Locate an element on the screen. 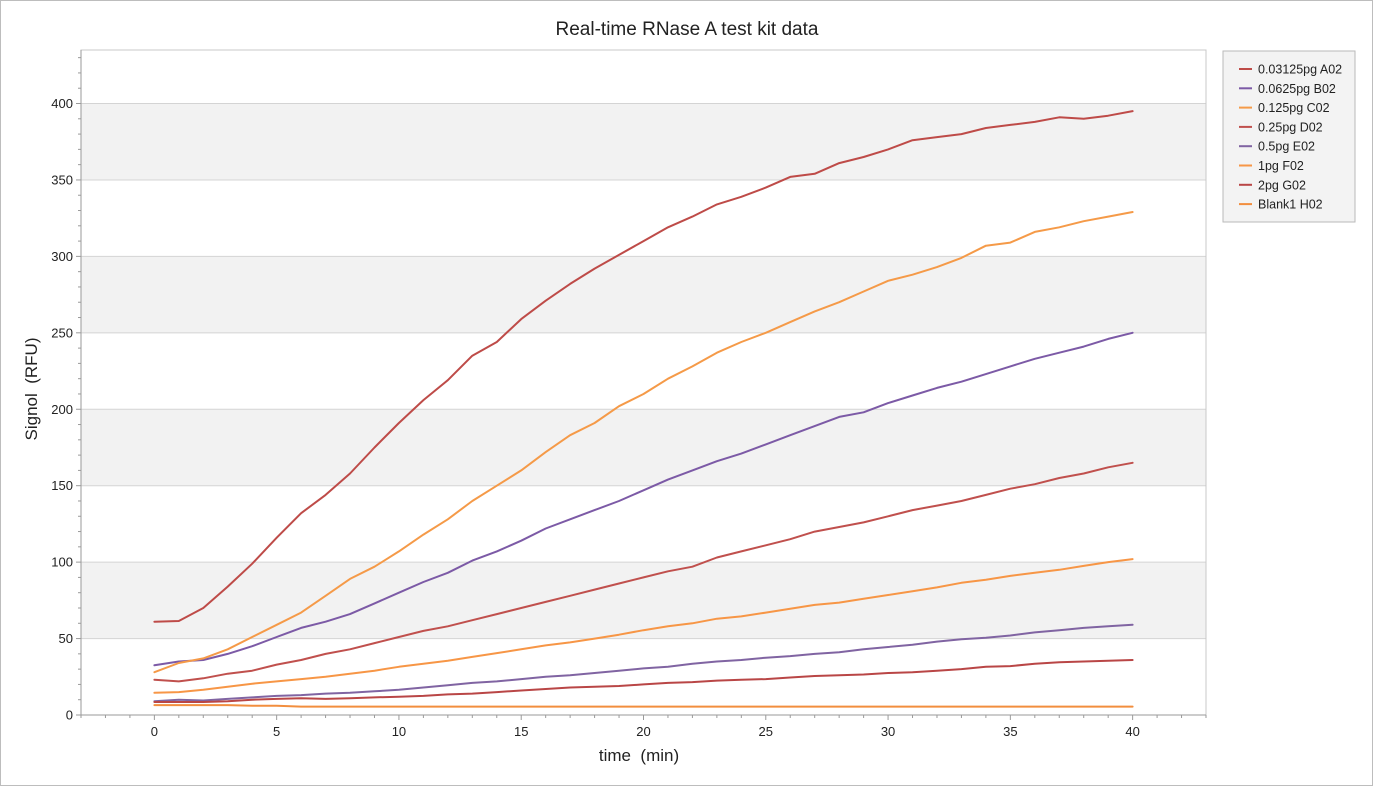 The height and width of the screenshot is (790, 1373). legend-item: 0.0625pg B02 is located at coordinates (1287, 89).